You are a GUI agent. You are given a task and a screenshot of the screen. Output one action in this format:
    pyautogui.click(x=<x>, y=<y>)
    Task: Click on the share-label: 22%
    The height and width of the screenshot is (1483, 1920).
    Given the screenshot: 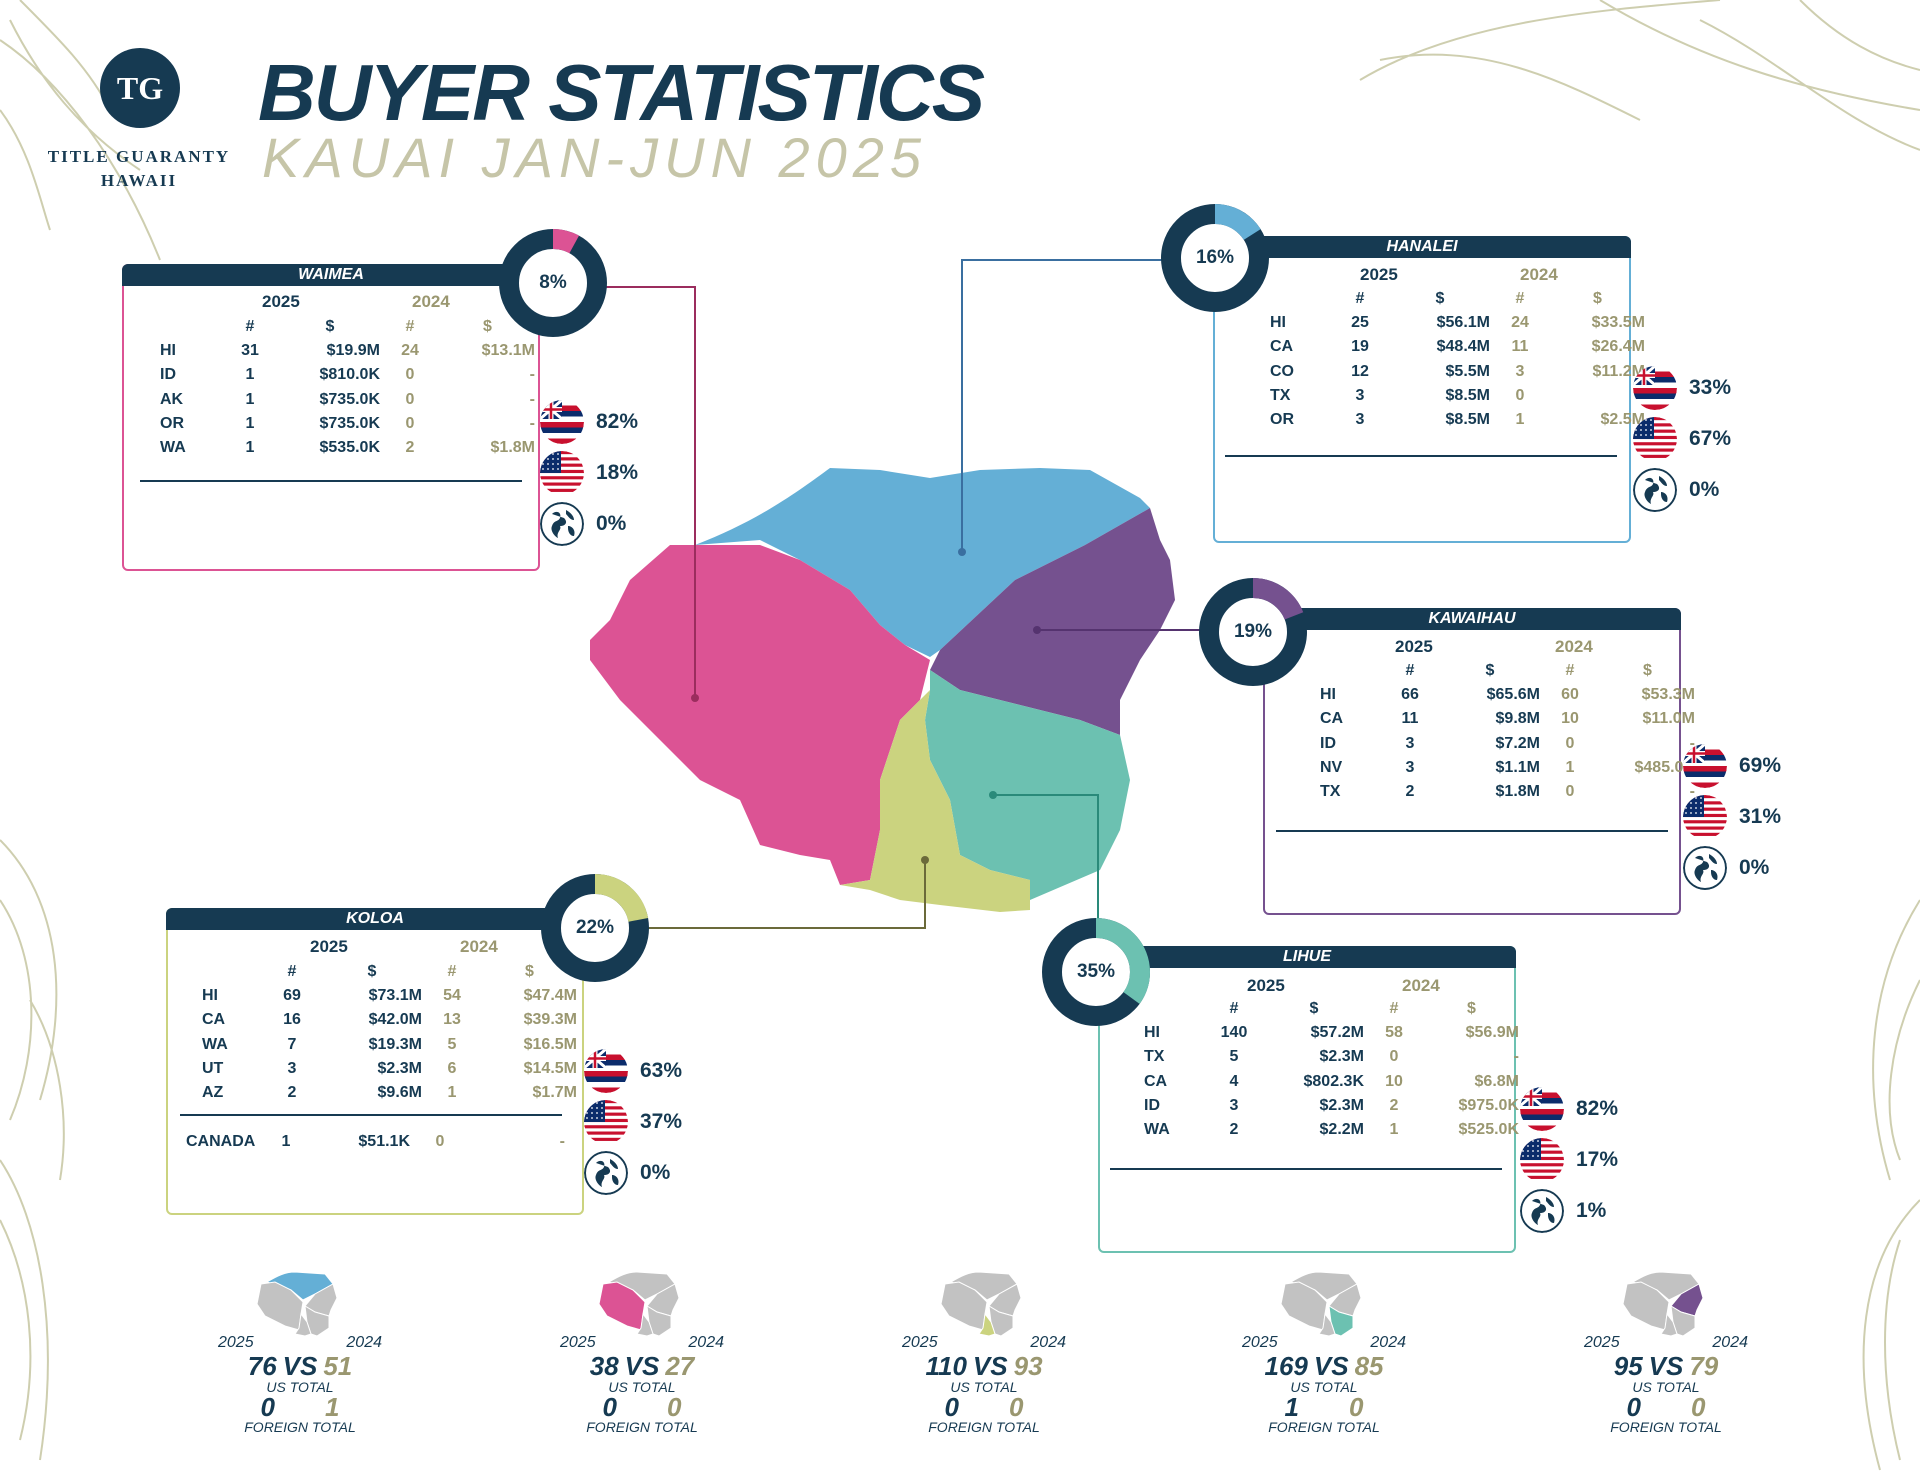 What is the action you would take?
    pyautogui.click(x=595, y=927)
    